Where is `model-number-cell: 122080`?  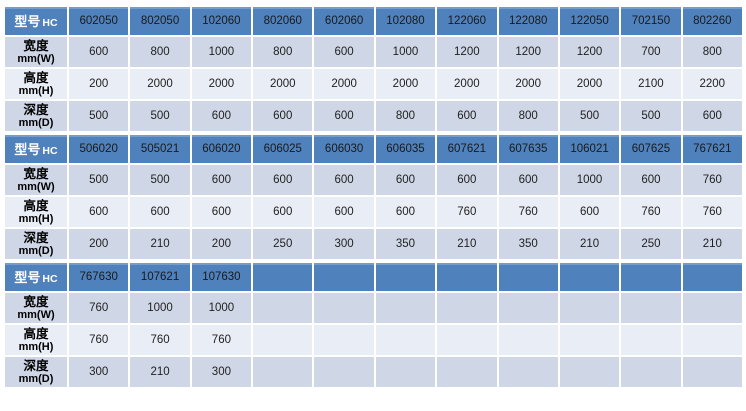 model-number-cell: 122080 is located at coordinates (528, 21).